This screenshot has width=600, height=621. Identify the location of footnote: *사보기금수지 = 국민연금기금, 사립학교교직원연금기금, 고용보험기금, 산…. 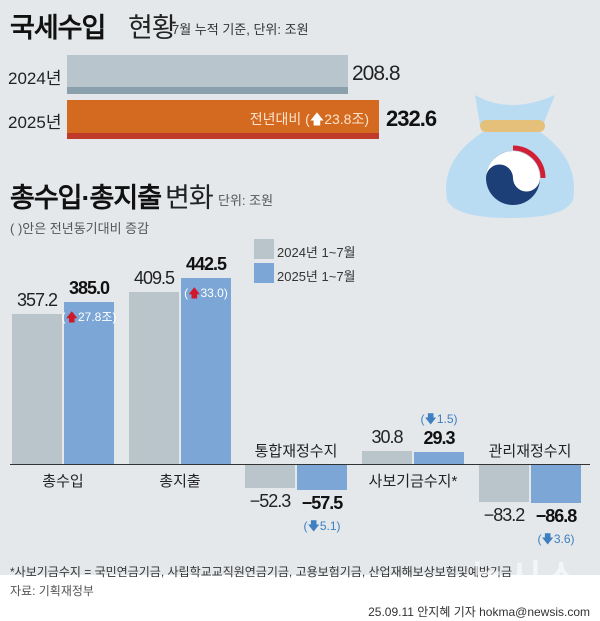
(261, 572).